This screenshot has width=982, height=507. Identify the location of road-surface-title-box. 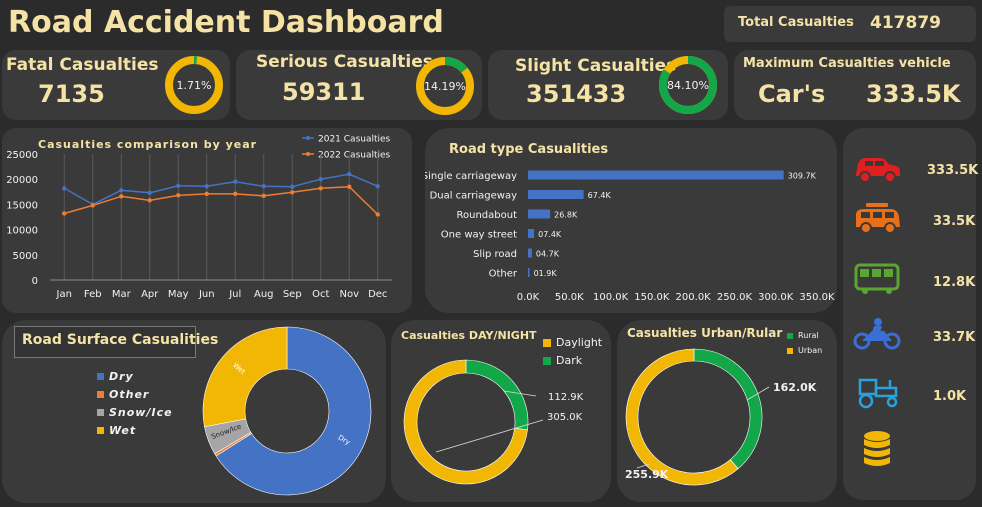
(105, 342).